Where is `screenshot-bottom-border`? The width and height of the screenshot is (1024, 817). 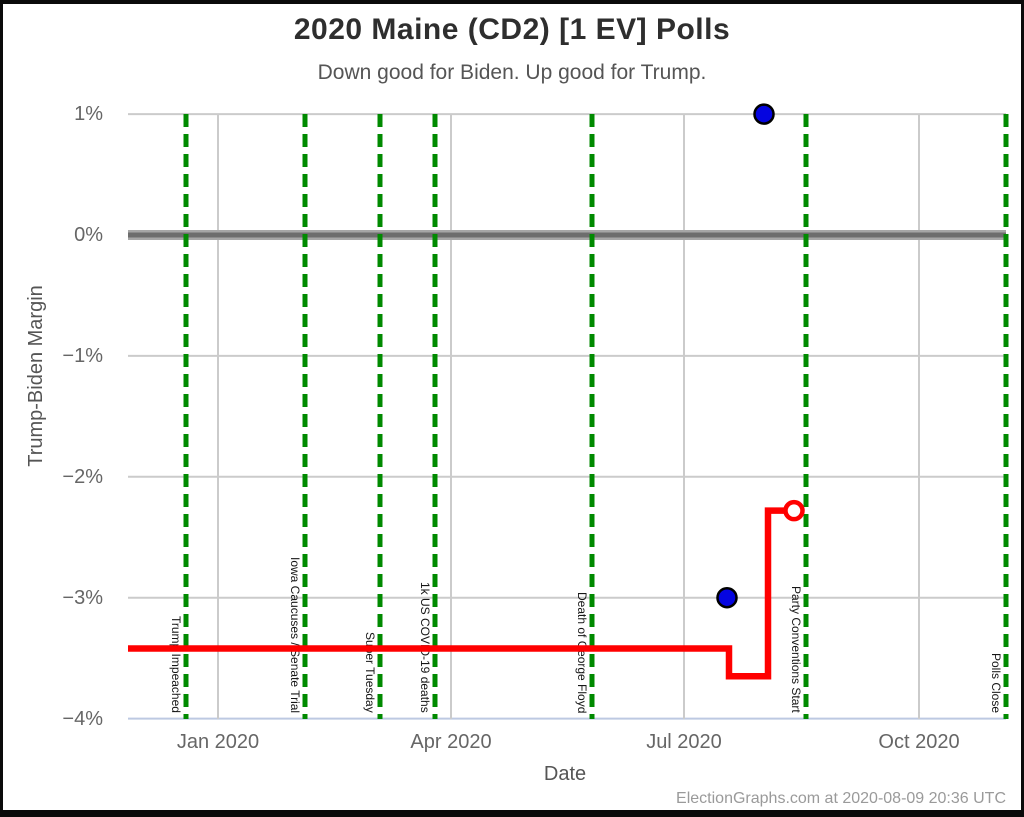
screenshot-bottom-border is located at coordinates (512, 813).